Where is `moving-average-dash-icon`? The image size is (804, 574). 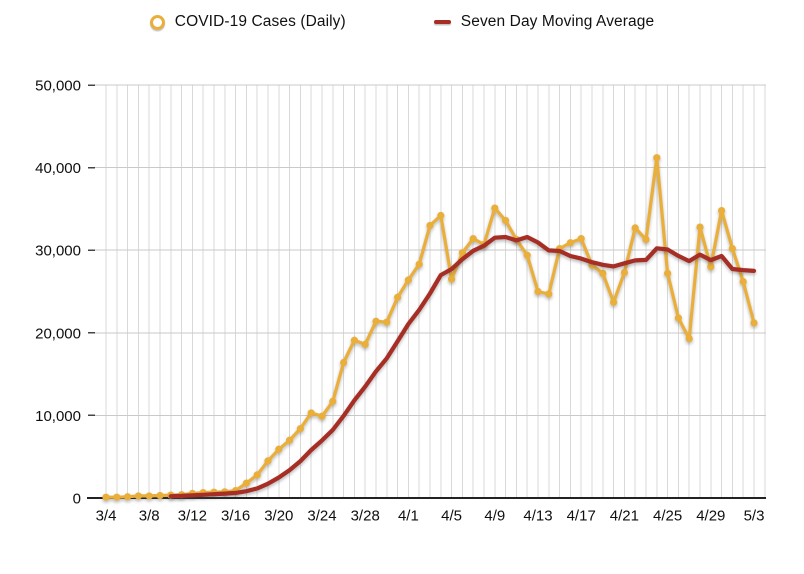
moving-average-dash-icon is located at coordinates (442, 22).